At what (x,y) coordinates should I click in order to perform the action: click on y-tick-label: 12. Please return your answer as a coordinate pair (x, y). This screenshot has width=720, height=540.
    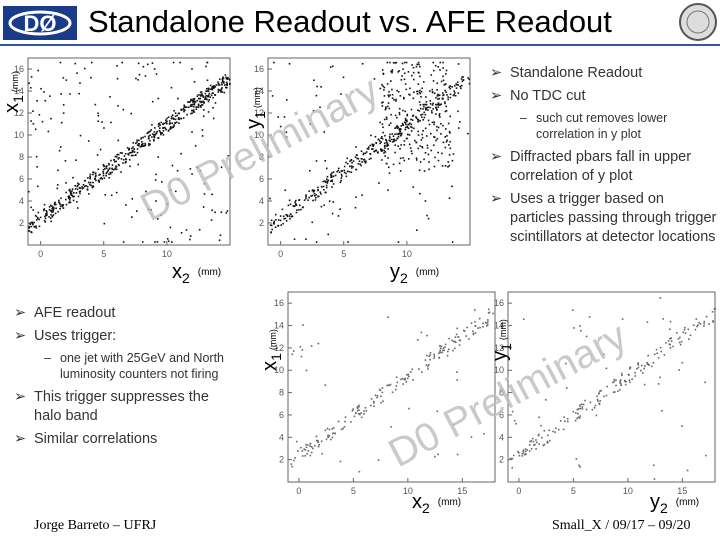
    Looking at the image, I should click on (499, 348).